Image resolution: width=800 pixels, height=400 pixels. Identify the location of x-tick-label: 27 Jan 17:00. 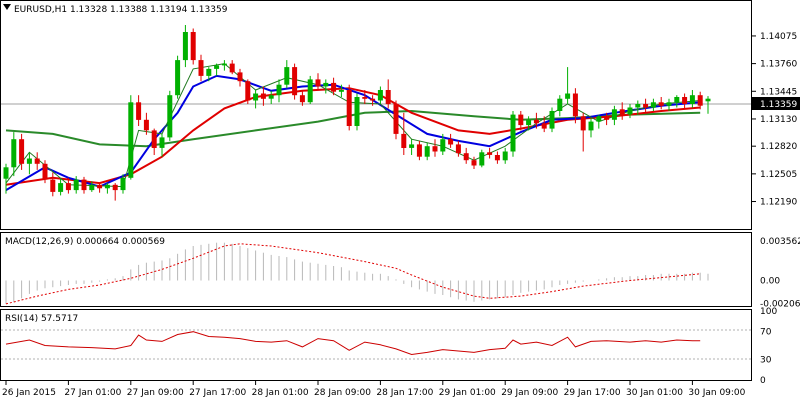
(217, 393).